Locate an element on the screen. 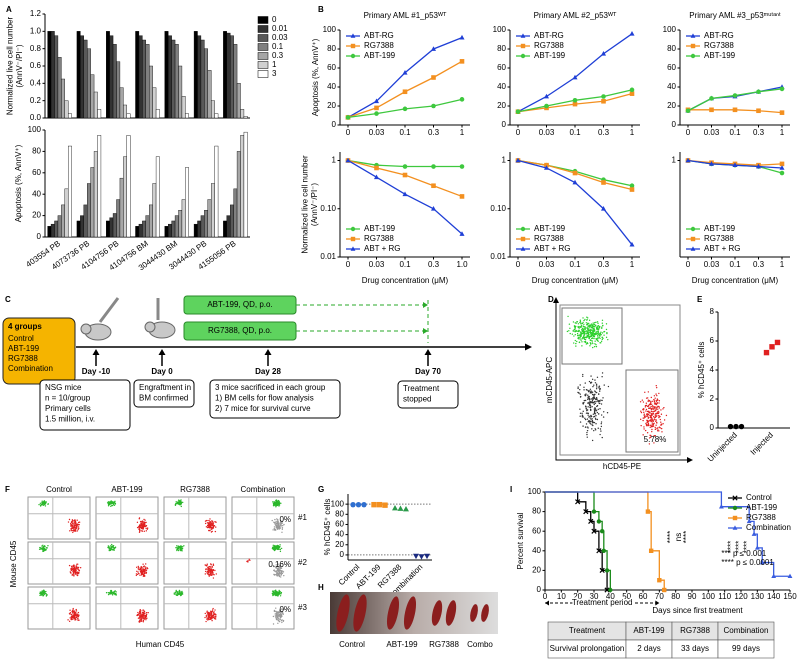 This screenshot has width=800, height=660. stat-note: **** p ≤ 0.0001 is located at coordinates (747, 562).